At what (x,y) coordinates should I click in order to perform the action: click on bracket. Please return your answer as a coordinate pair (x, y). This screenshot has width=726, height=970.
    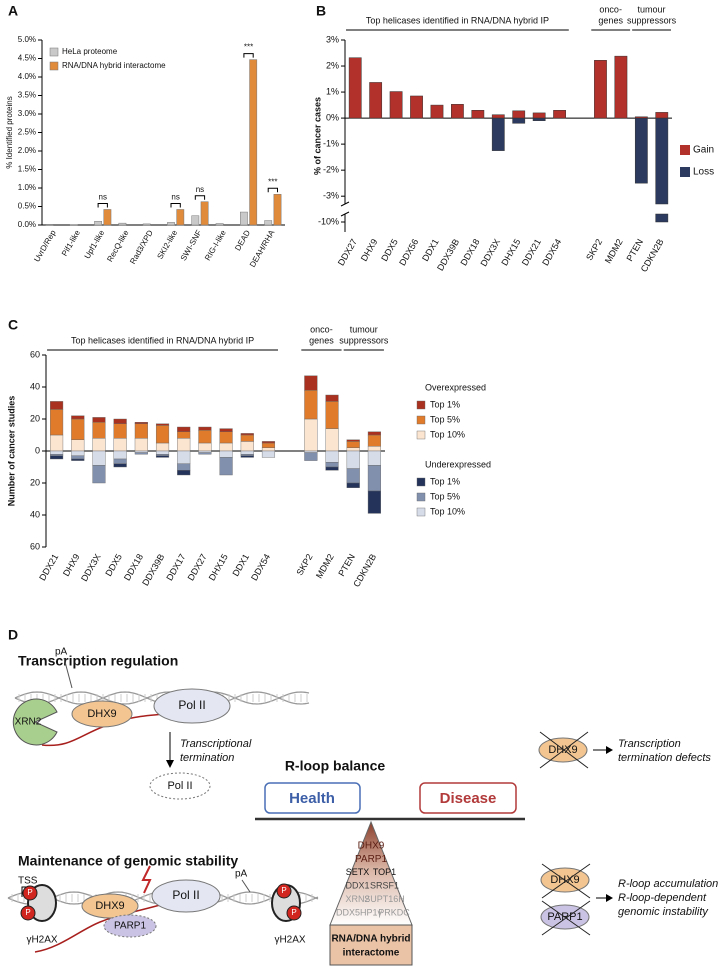
    Looking at the image, I should click on (175, 205).